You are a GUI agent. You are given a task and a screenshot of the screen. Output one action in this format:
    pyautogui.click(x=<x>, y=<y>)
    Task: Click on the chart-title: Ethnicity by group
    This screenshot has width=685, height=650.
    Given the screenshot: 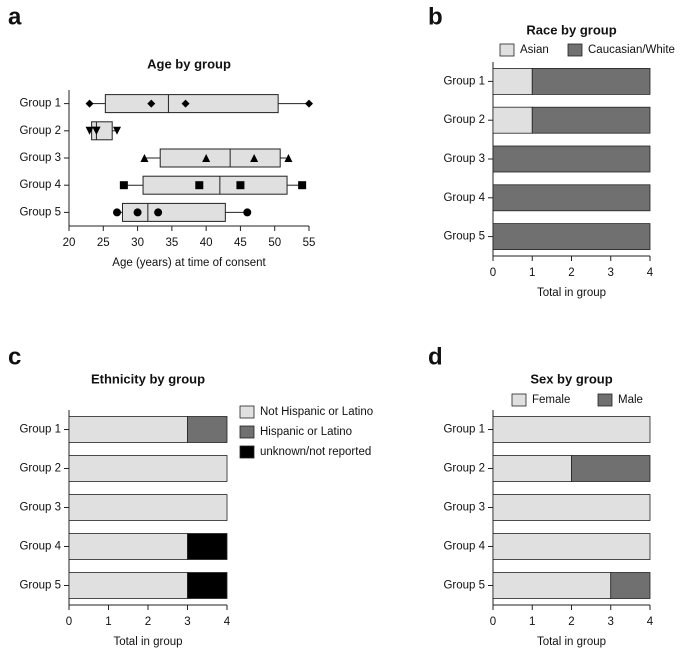 What is the action you would take?
    pyautogui.click(x=148, y=378)
    